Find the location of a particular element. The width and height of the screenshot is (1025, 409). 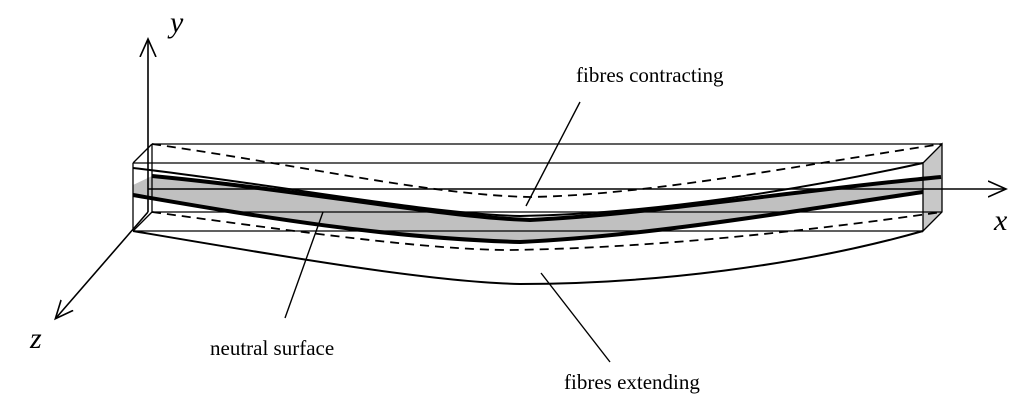

bent-beam-back-bottom-curve is located at coordinates (547, 231).